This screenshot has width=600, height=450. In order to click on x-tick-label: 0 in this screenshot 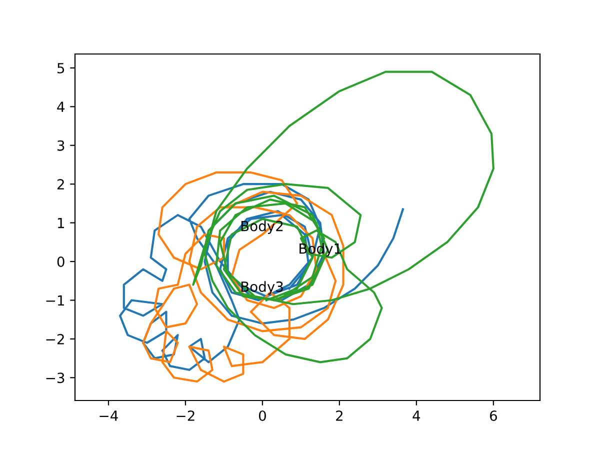, I will do `click(262, 415)`.